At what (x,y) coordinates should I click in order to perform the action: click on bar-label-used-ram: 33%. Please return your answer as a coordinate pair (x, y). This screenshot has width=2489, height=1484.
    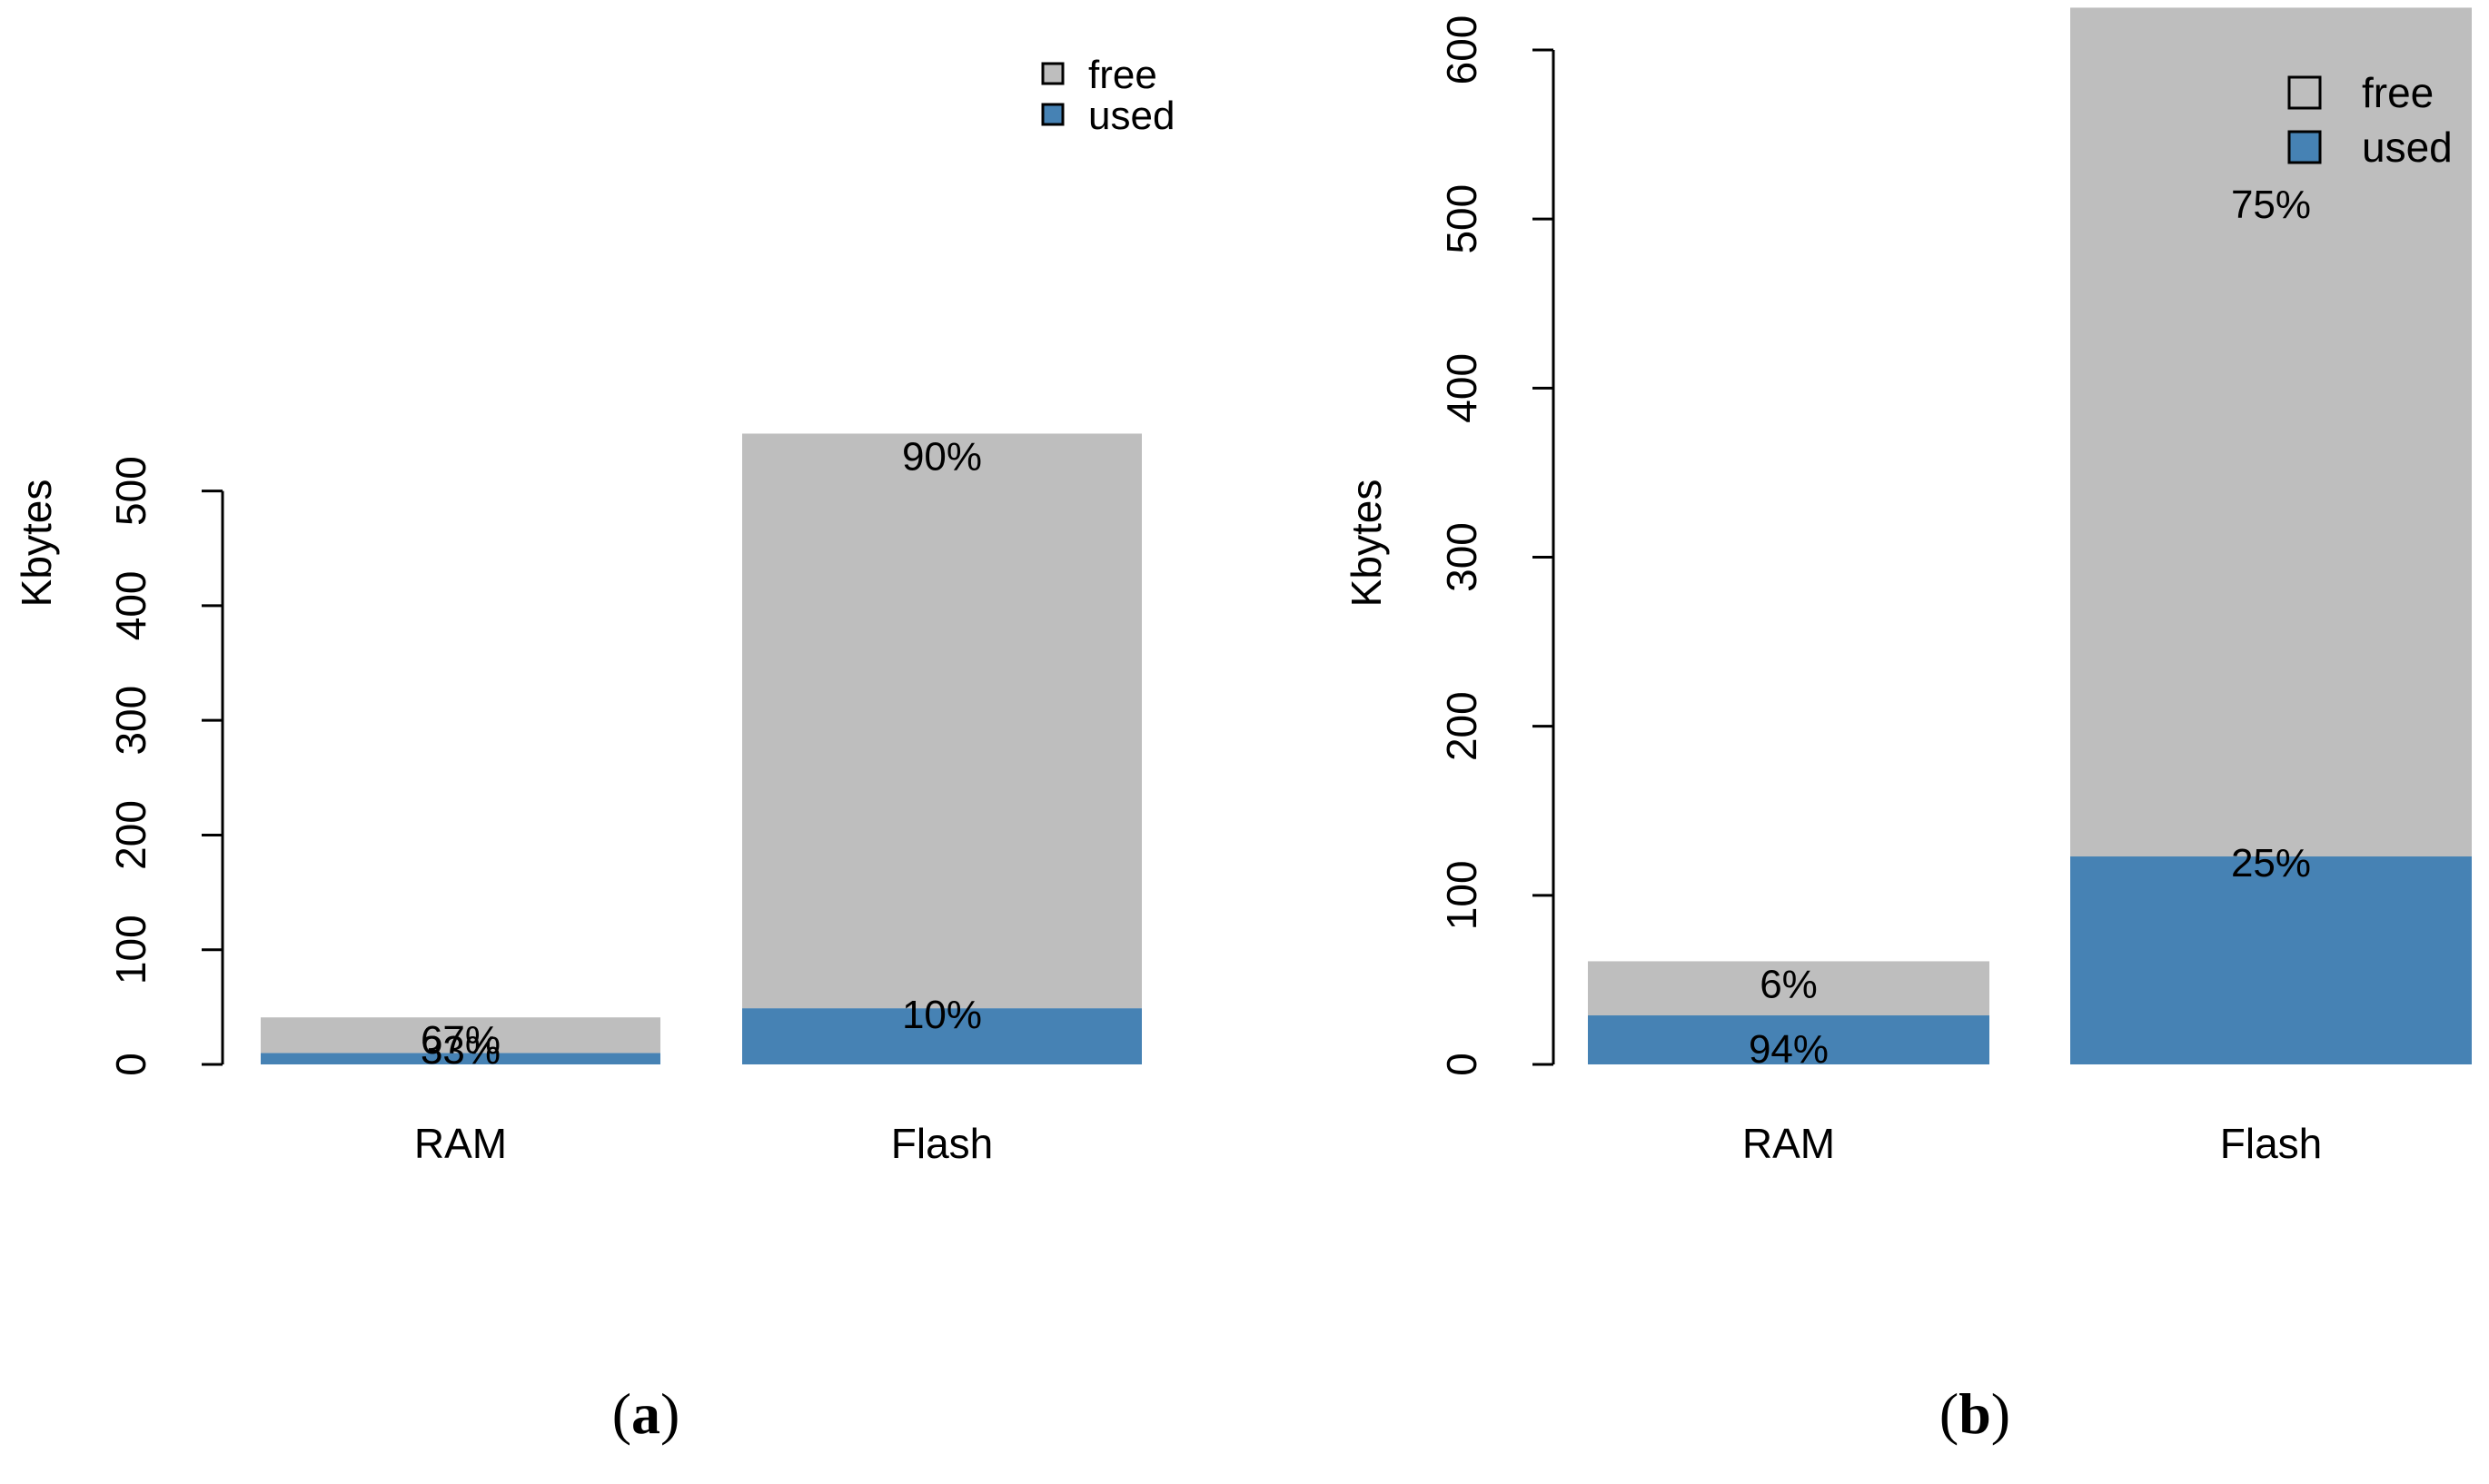
    Looking at the image, I should click on (461, 1050).